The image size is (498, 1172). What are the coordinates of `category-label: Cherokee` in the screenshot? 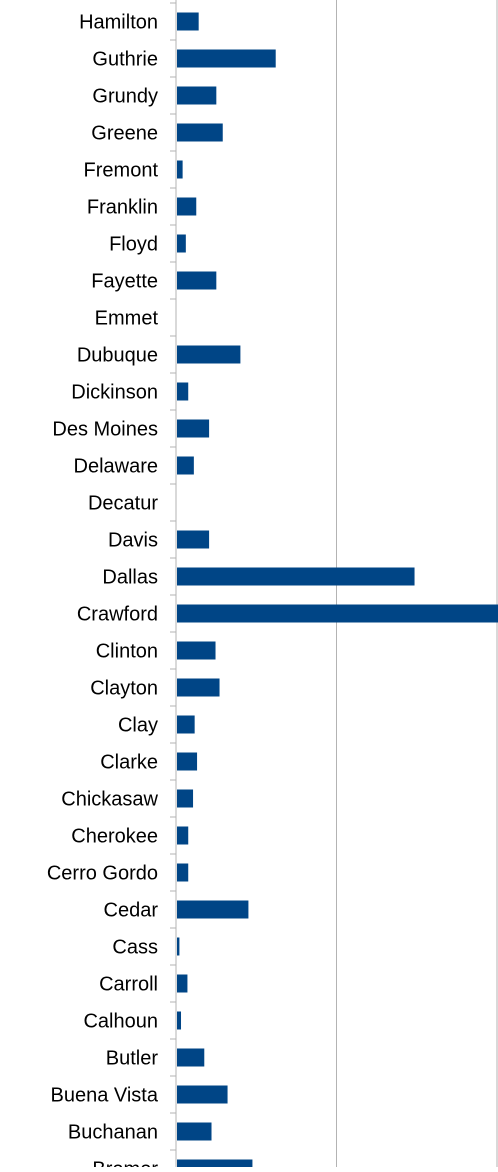 It's located at (114, 837).